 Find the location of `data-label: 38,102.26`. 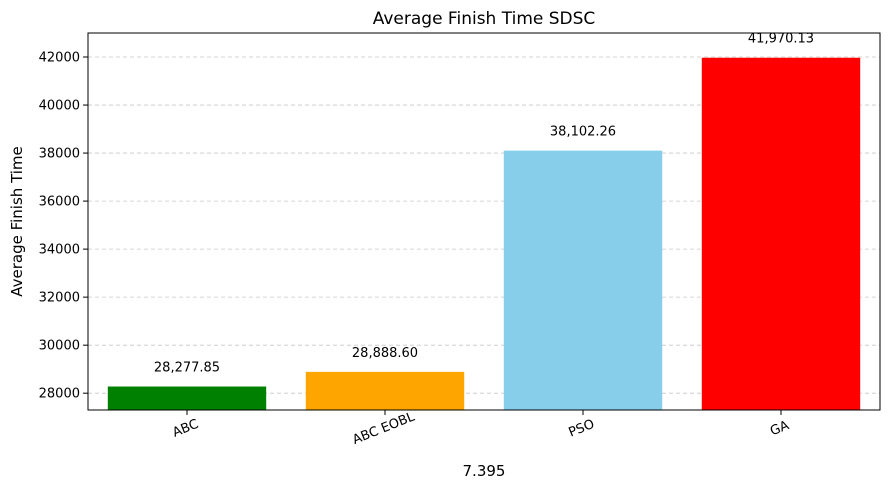

data-label: 38,102.26 is located at coordinates (583, 132).